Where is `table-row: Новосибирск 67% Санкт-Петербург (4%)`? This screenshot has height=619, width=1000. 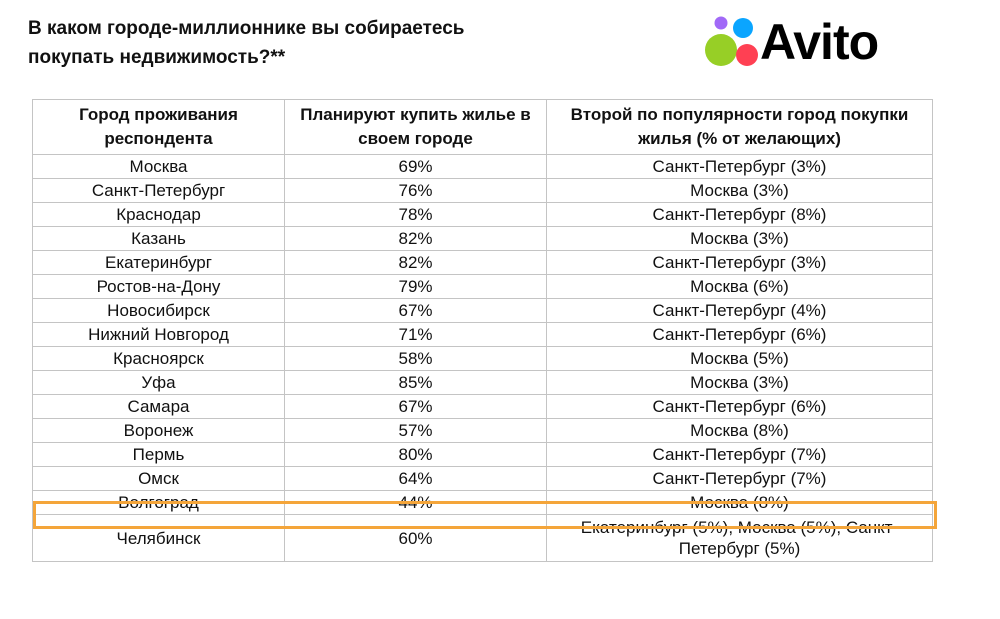
table-row: Новосибирск 67% Санкт-Петербург (4%) is located at coordinates (482, 310).